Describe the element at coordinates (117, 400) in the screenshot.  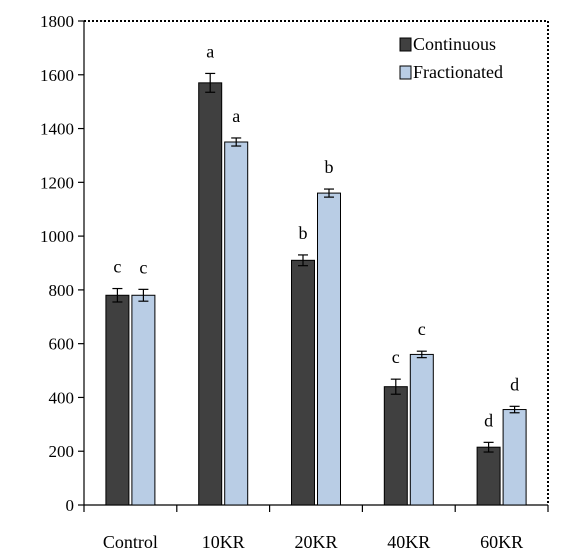
I see `bar-continuous-control` at that location.